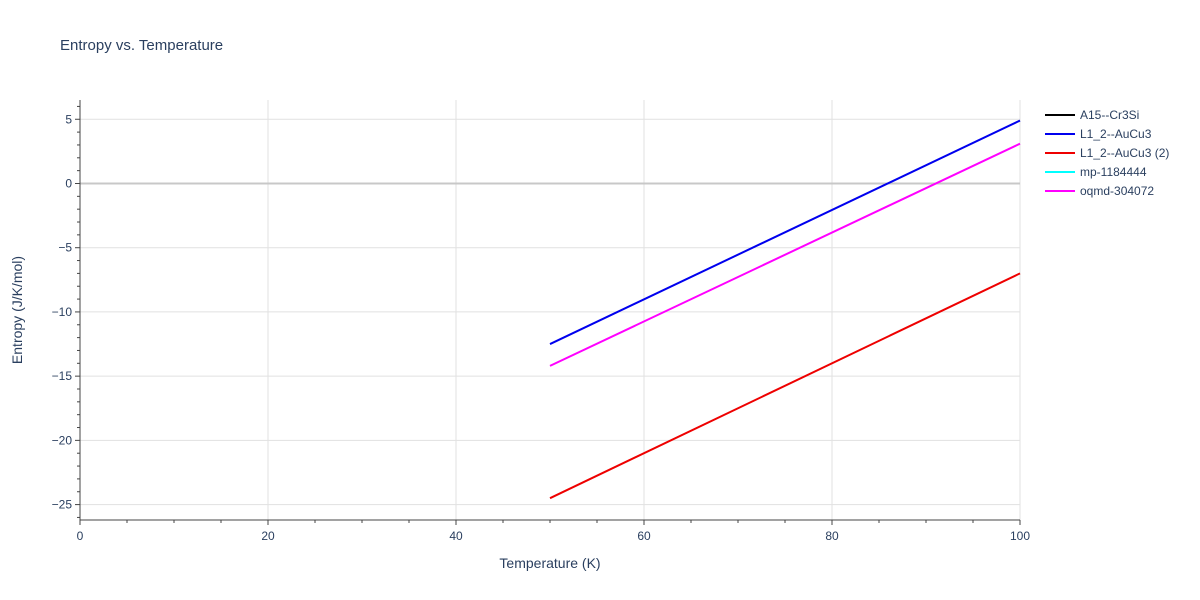 This screenshot has width=1200, height=600. I want to click on y-tick-label: −15, so click(62, 376).